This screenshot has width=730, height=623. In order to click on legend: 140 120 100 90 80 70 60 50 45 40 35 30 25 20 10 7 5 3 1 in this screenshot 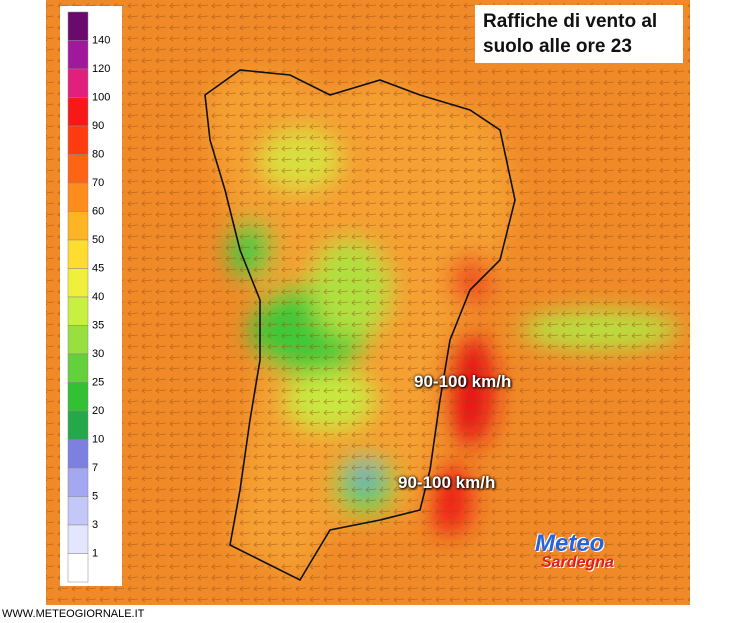, I will do `click(88, 297)`.